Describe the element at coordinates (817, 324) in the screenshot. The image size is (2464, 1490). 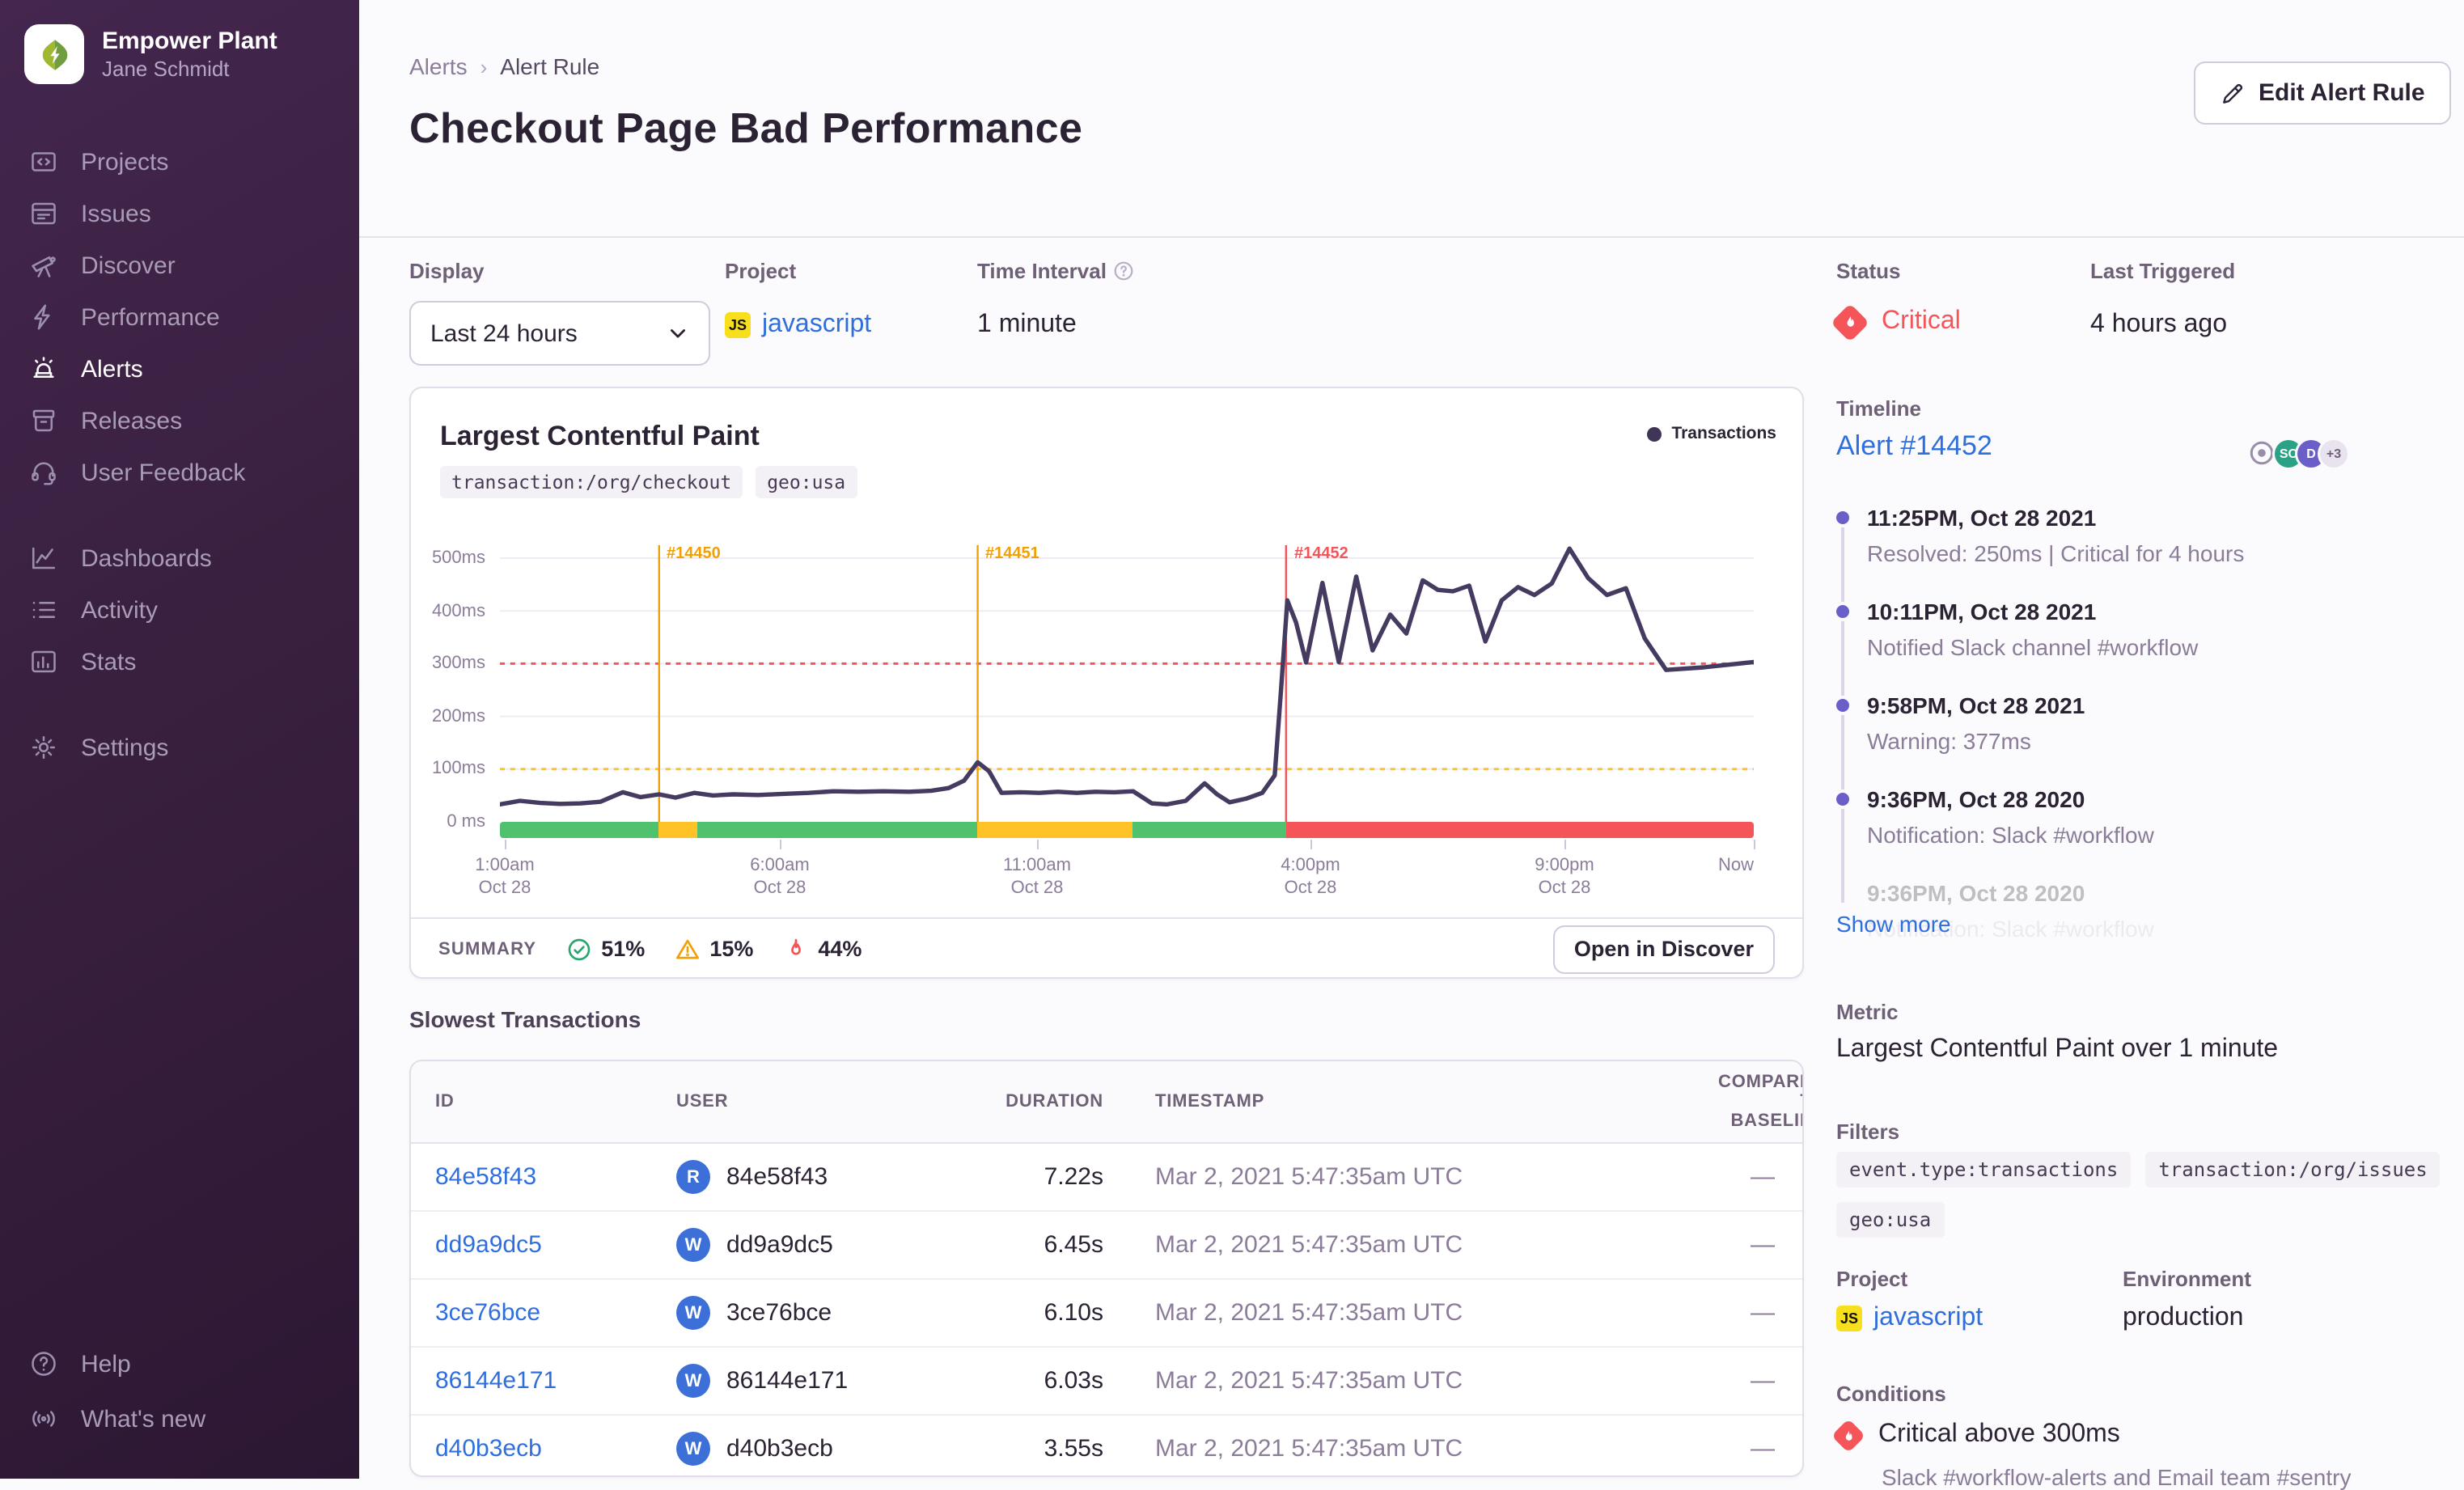
I see `project-link-label: javascript` at that location.